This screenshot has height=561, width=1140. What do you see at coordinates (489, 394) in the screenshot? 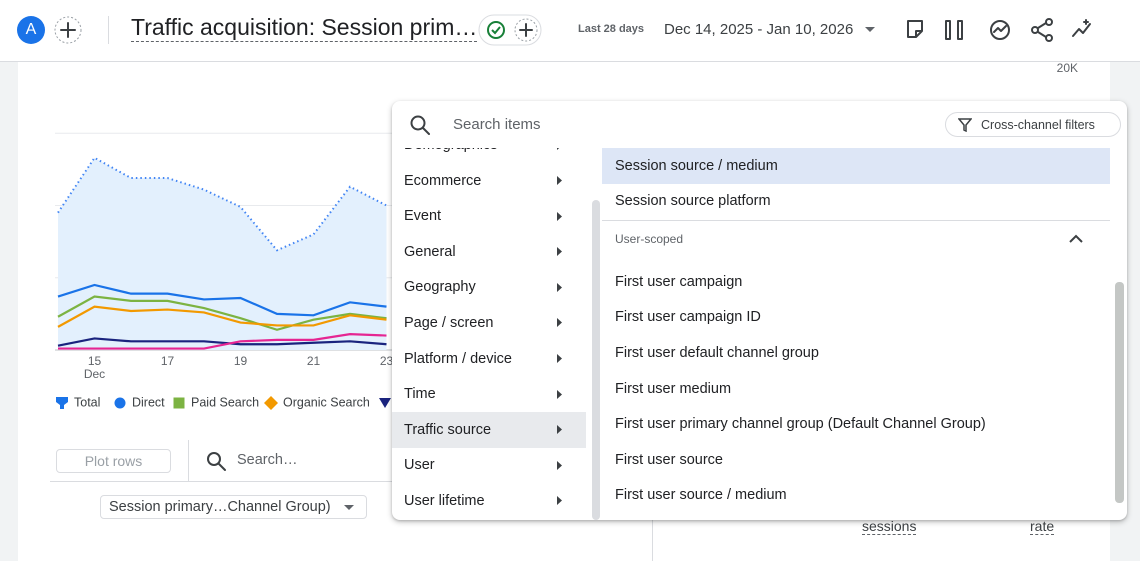
I see `category-item: Time` at bounding box center [489, 394].